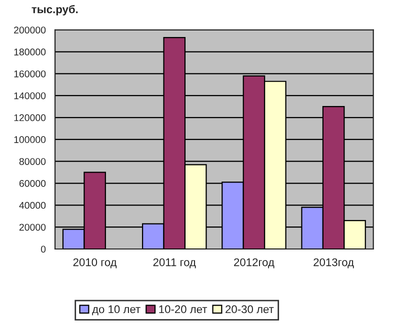 This screenshot has height=332, width=393. What do you see at coordinates (30, 140) in the screenshot?
I see `y-tick-label: 100000` at bounding box center [30, 140].